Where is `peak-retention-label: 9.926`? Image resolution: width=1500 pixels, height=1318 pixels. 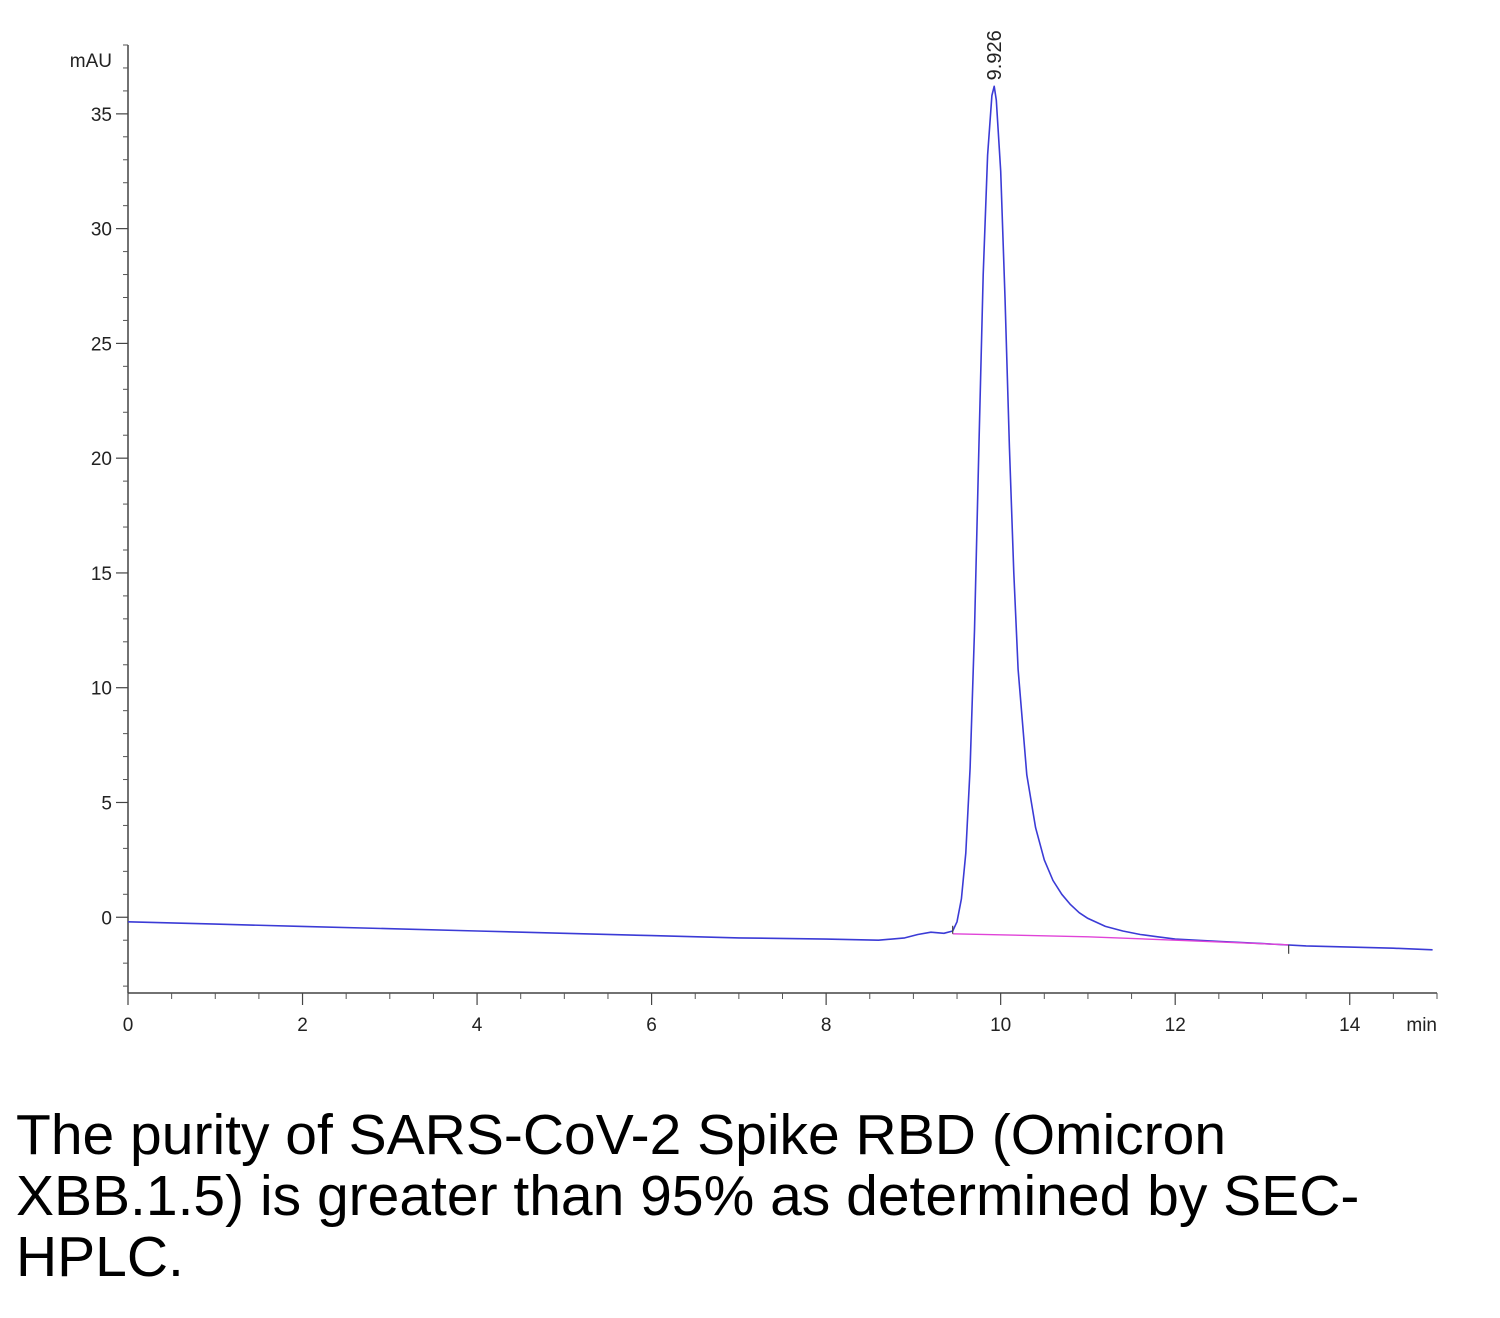
peak-retention-label: 9.926 is located at coordinates (995, 55).